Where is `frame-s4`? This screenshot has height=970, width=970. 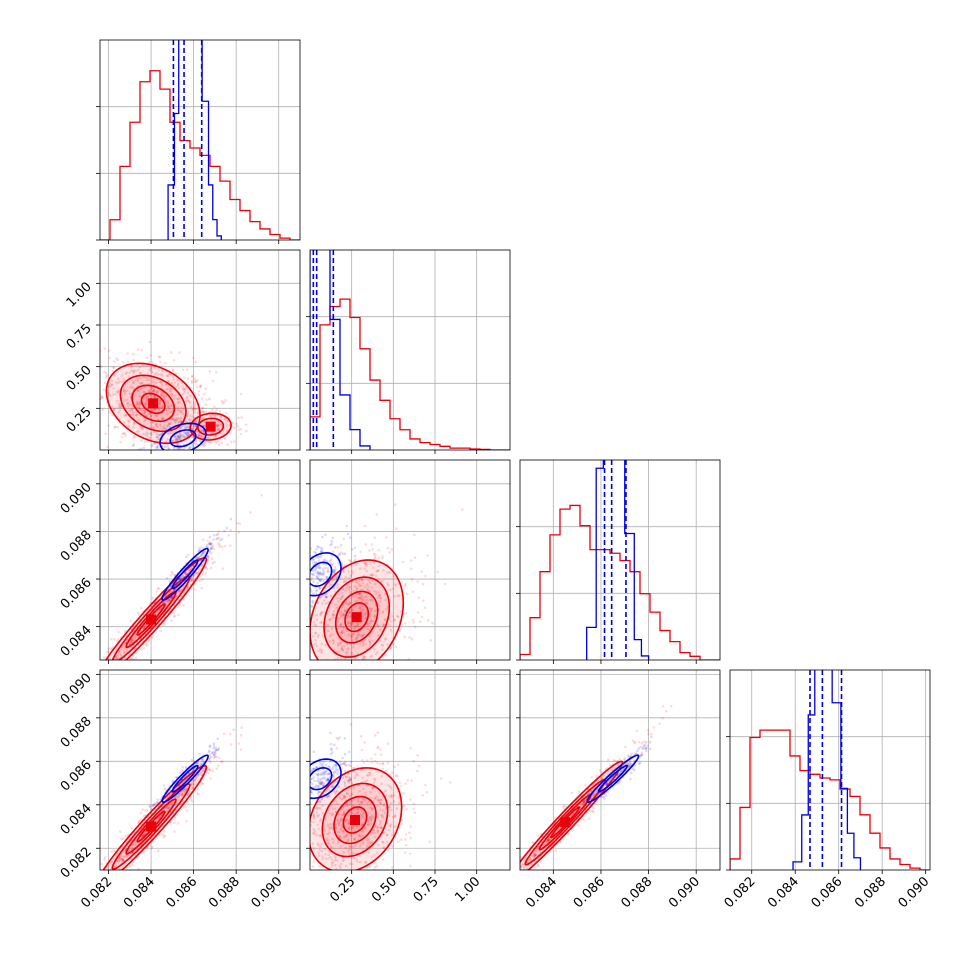 frame-s4 is located at coordinates (410, 770).